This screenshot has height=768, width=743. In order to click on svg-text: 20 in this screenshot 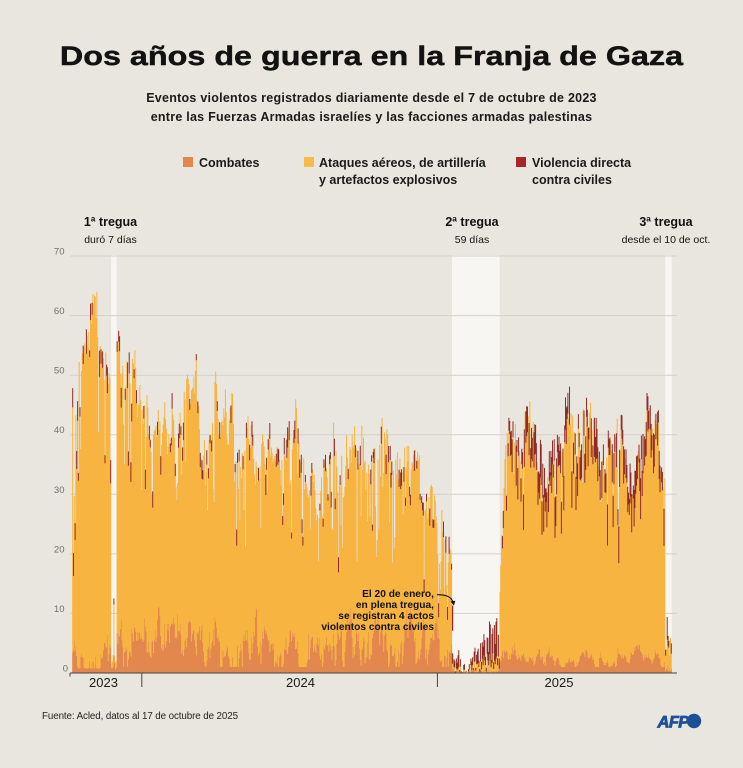, I will do `click(59, 549)`.